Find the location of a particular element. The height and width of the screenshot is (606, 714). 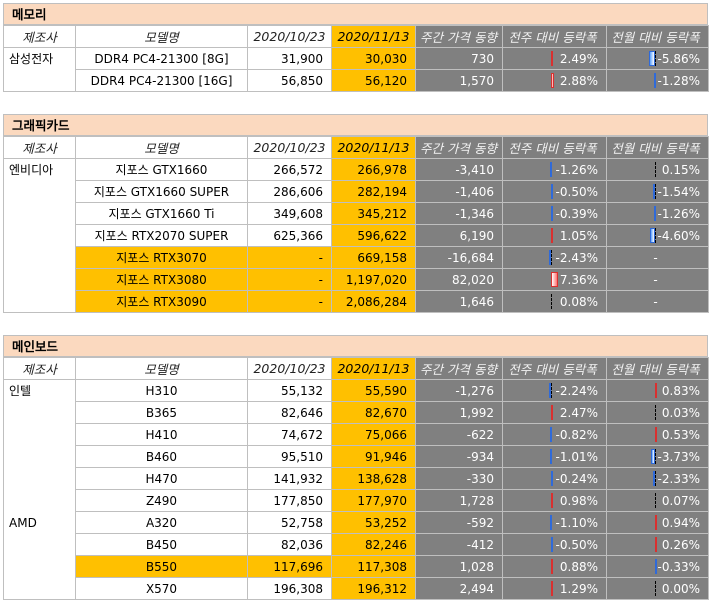

mom-rate-value: 0.94% is located at coordinates (680, 522).